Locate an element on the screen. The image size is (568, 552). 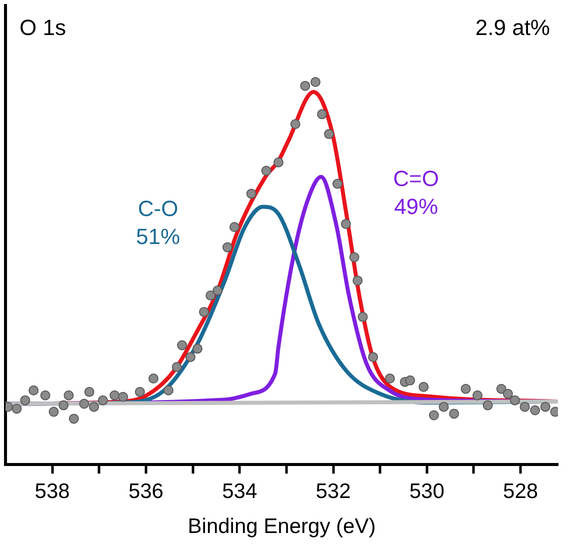
x-tick-label: 536 is located at coordinates (146, 491).